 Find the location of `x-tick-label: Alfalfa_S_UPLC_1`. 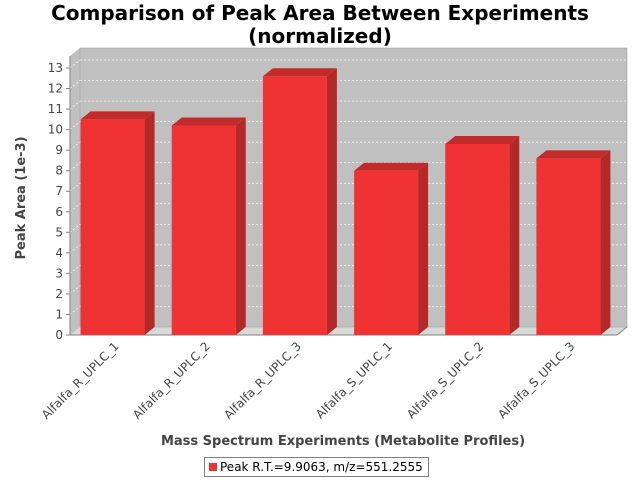

x-tick-label: Alfalfa_S_UPLC_1 is located at coordinates (354, 380).